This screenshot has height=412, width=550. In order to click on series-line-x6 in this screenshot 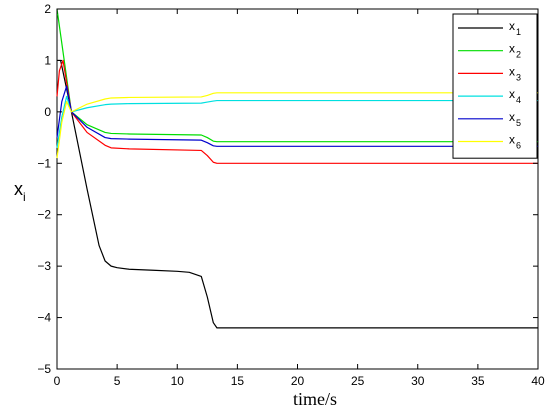, I will do `click(297, 125)`.